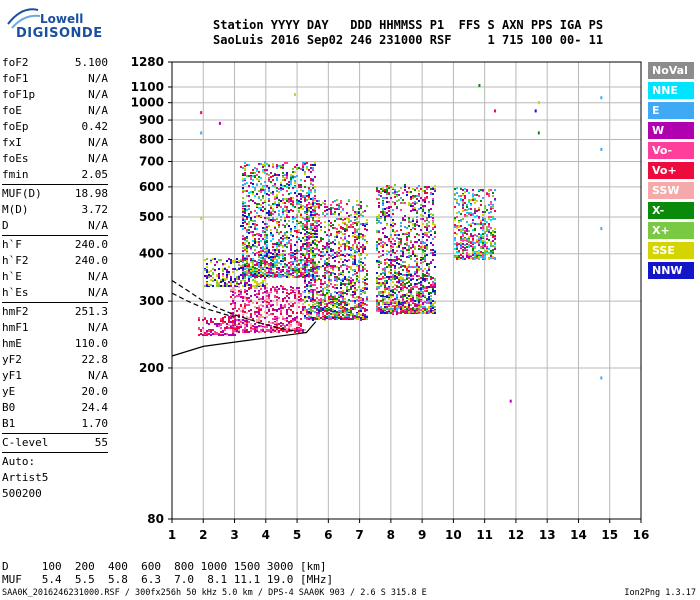 Image resolution: width=700 pixels, height=600 pixels. What do you see at coordinates (15, 209) in the screenshot?
I see `param-name: M(D)` at bounding box center [15, 209].